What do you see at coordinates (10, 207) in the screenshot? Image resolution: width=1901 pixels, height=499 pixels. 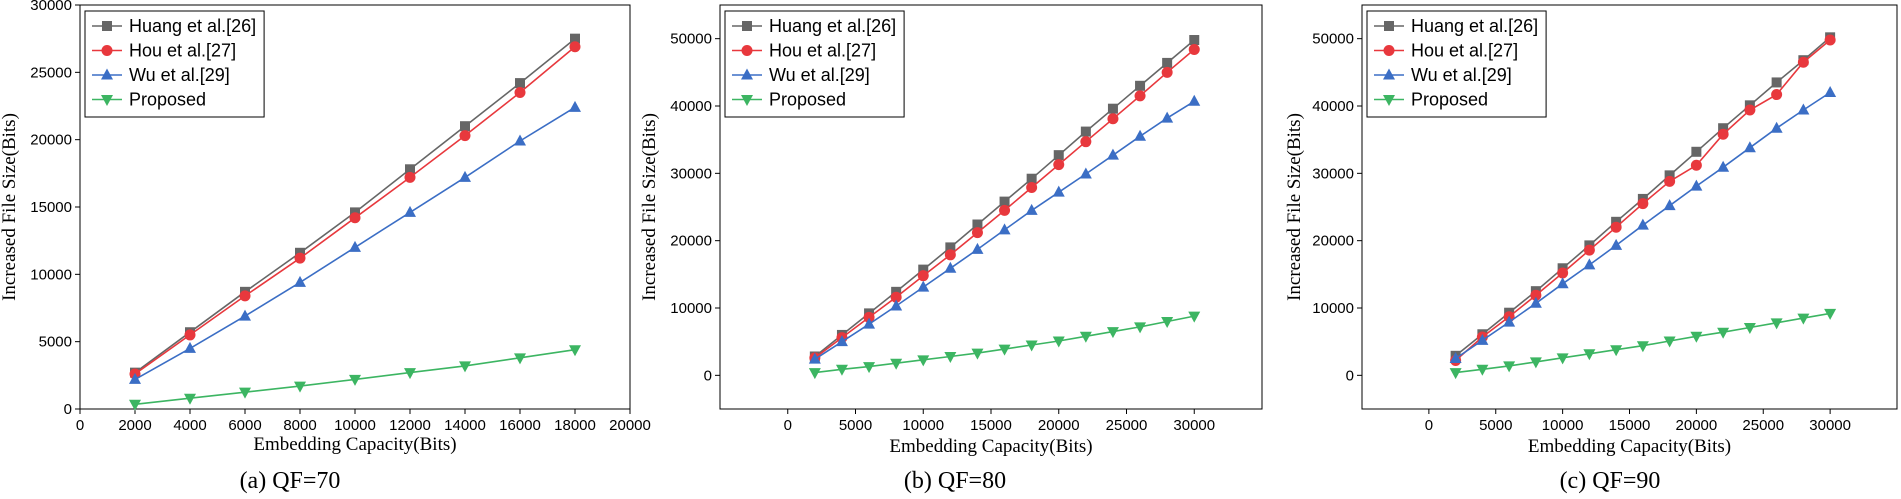 I see `chart-1-y-axis-title: Increased File Size(Bits)` at bounding box center [10, 207].